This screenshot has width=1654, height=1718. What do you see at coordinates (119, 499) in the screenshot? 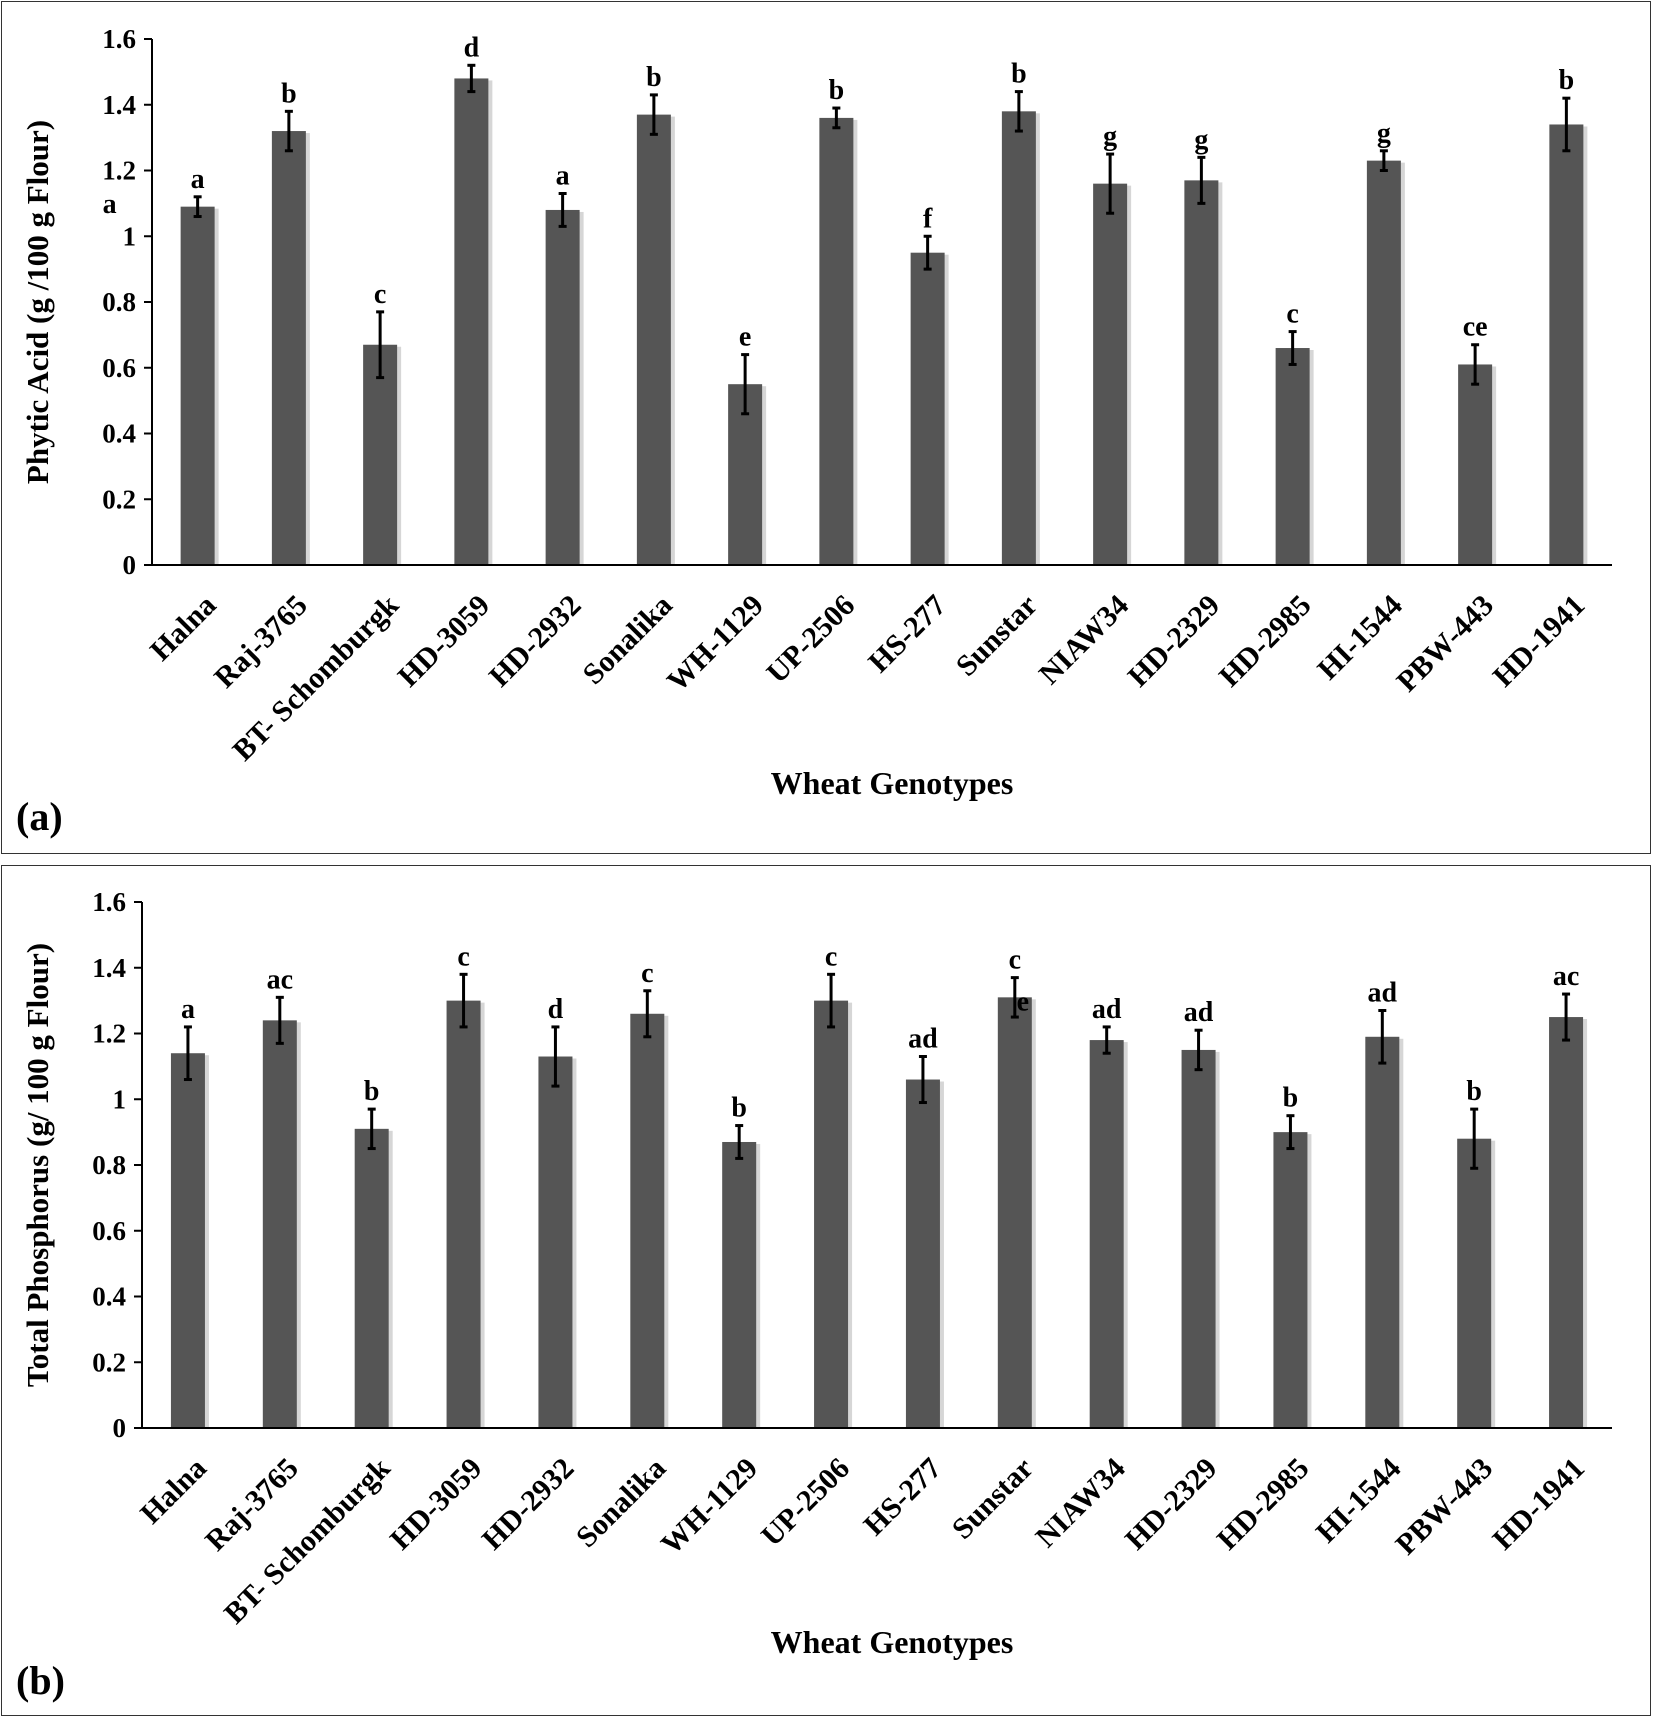
I see `y-tick-label: 0.2` at bounding box center [119, 499].